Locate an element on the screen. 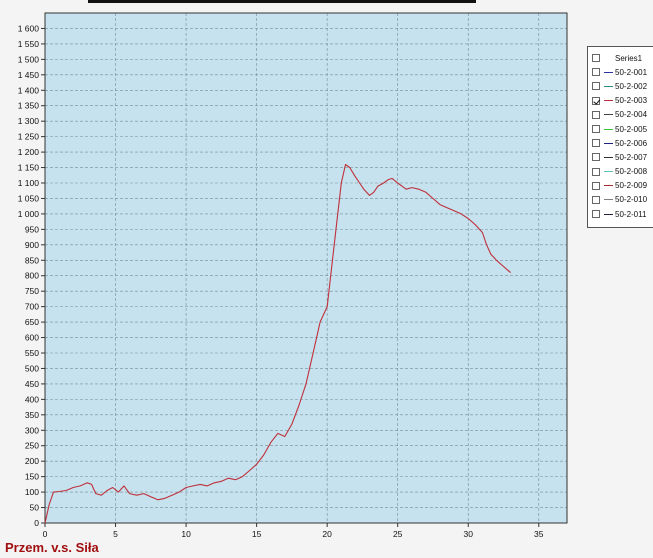 The height and width of the screenshot is (558, 653). y-tick-label: 350 is located at coordinates (32, 415).